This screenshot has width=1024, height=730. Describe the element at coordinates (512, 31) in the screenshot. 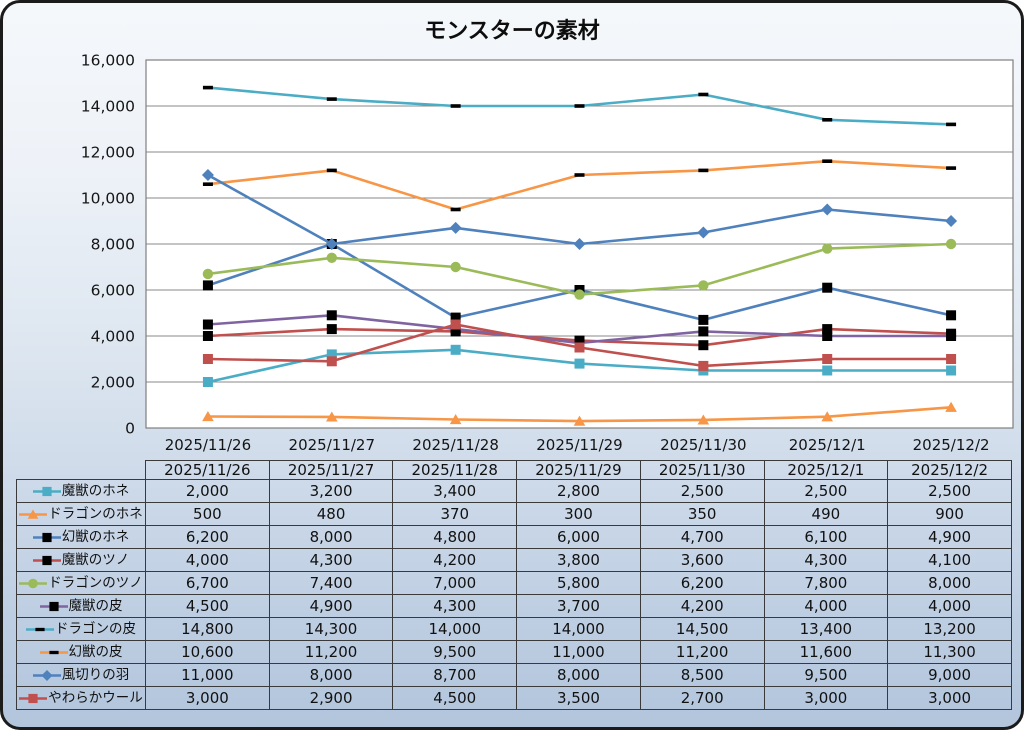

I see `chart-title: モンスターの素材` at that location.